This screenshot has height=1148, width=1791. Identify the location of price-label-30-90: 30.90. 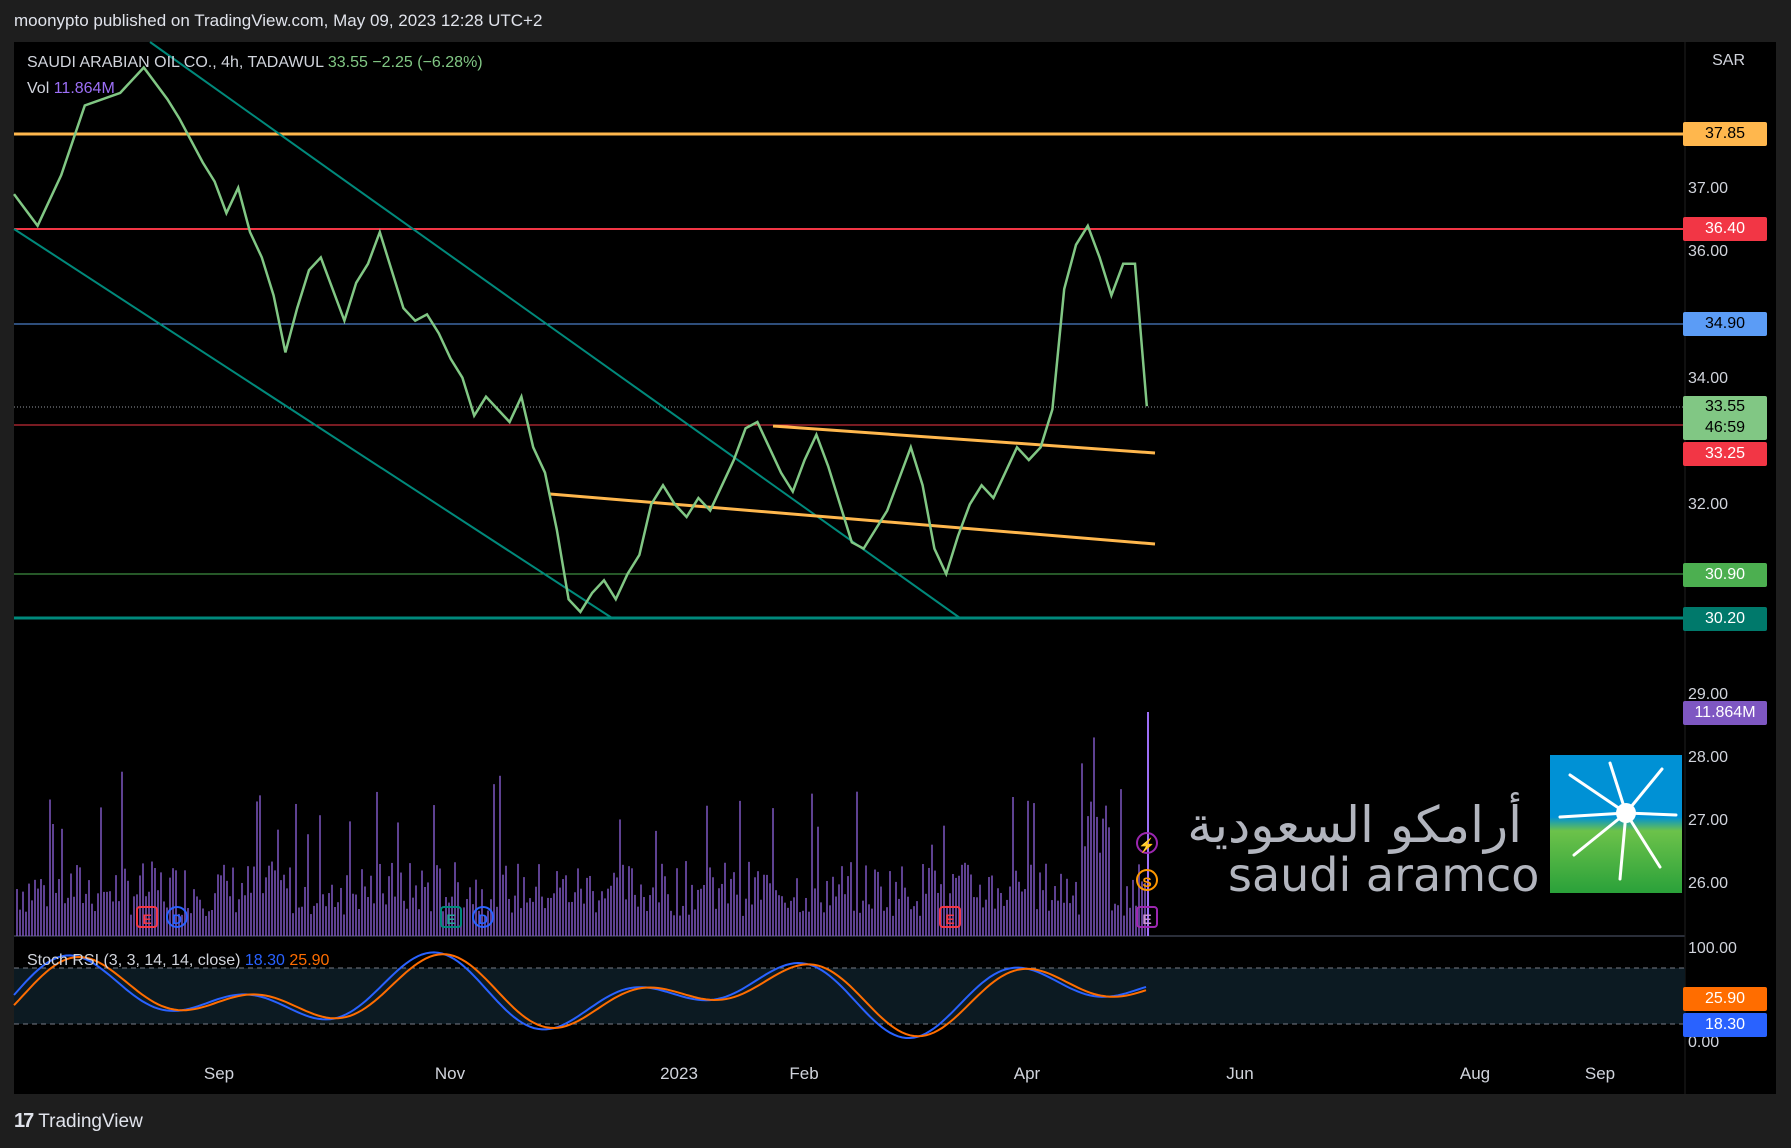
(1725, 575).